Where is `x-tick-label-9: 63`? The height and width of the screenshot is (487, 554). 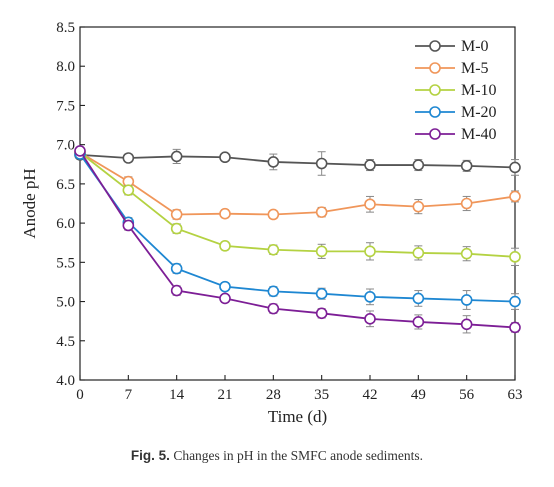
x-tick-label-9: 63 is located at coordinates (515, 395).